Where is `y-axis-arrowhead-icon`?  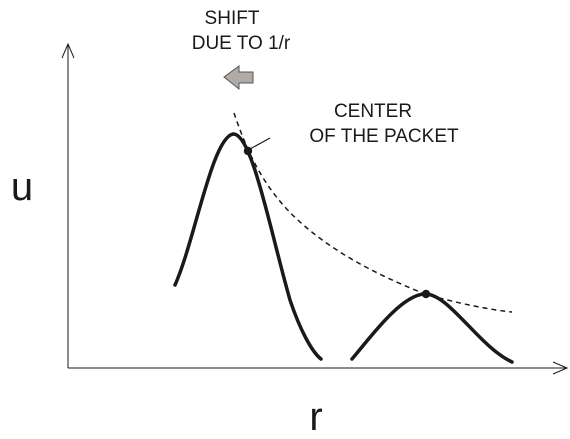 y-axis-arrowhead-icon is located at coordinates (68, 50).